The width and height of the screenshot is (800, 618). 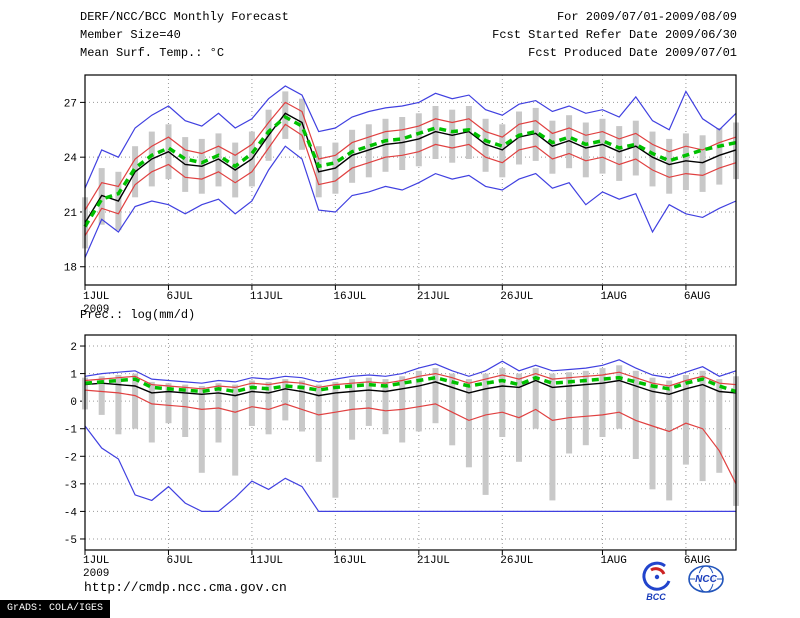 What do you see at coordinates (71, 431) in the screenshot?
I see `svg-text: -1` at bounding box center [71, 431].